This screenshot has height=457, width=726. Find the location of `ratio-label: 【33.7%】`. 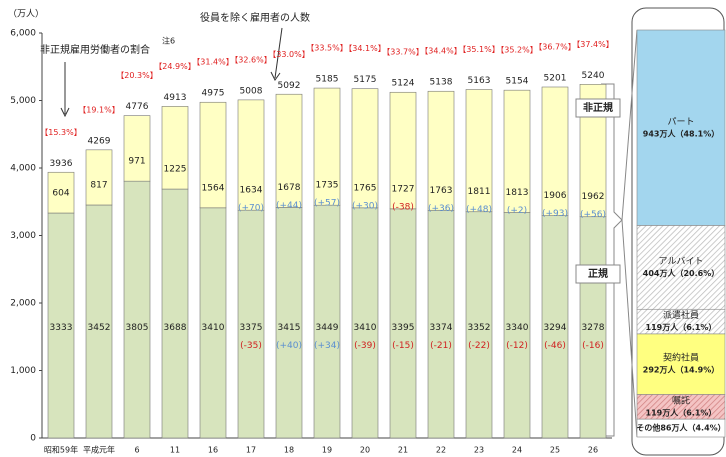

ratio-label: 【33.7%】 is located at coordinates (402, 52).